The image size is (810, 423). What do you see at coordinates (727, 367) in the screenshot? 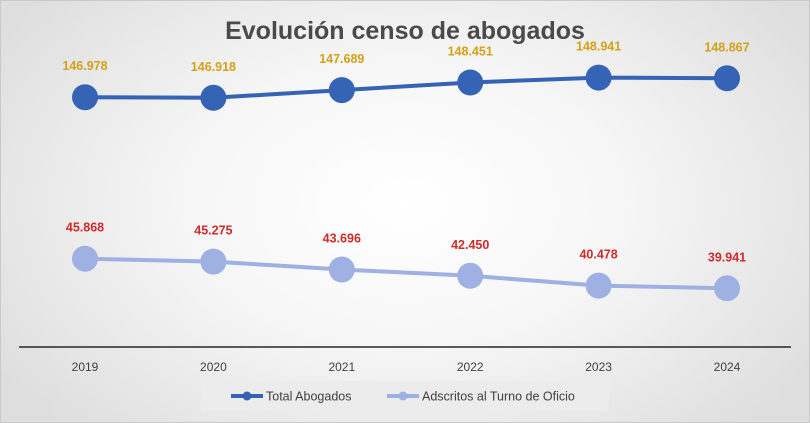
I see `x-tick-label-2024: 2024` at bounding box center [727, 367].